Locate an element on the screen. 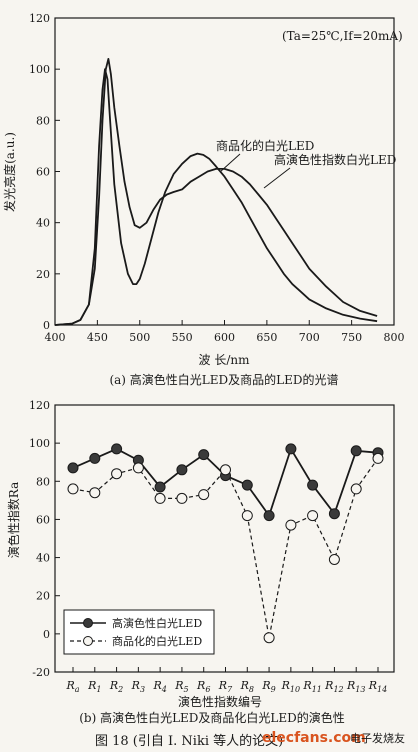  annotation-high-cri-led: 高演色性指数白光LED is located at coordinates (335, 159).